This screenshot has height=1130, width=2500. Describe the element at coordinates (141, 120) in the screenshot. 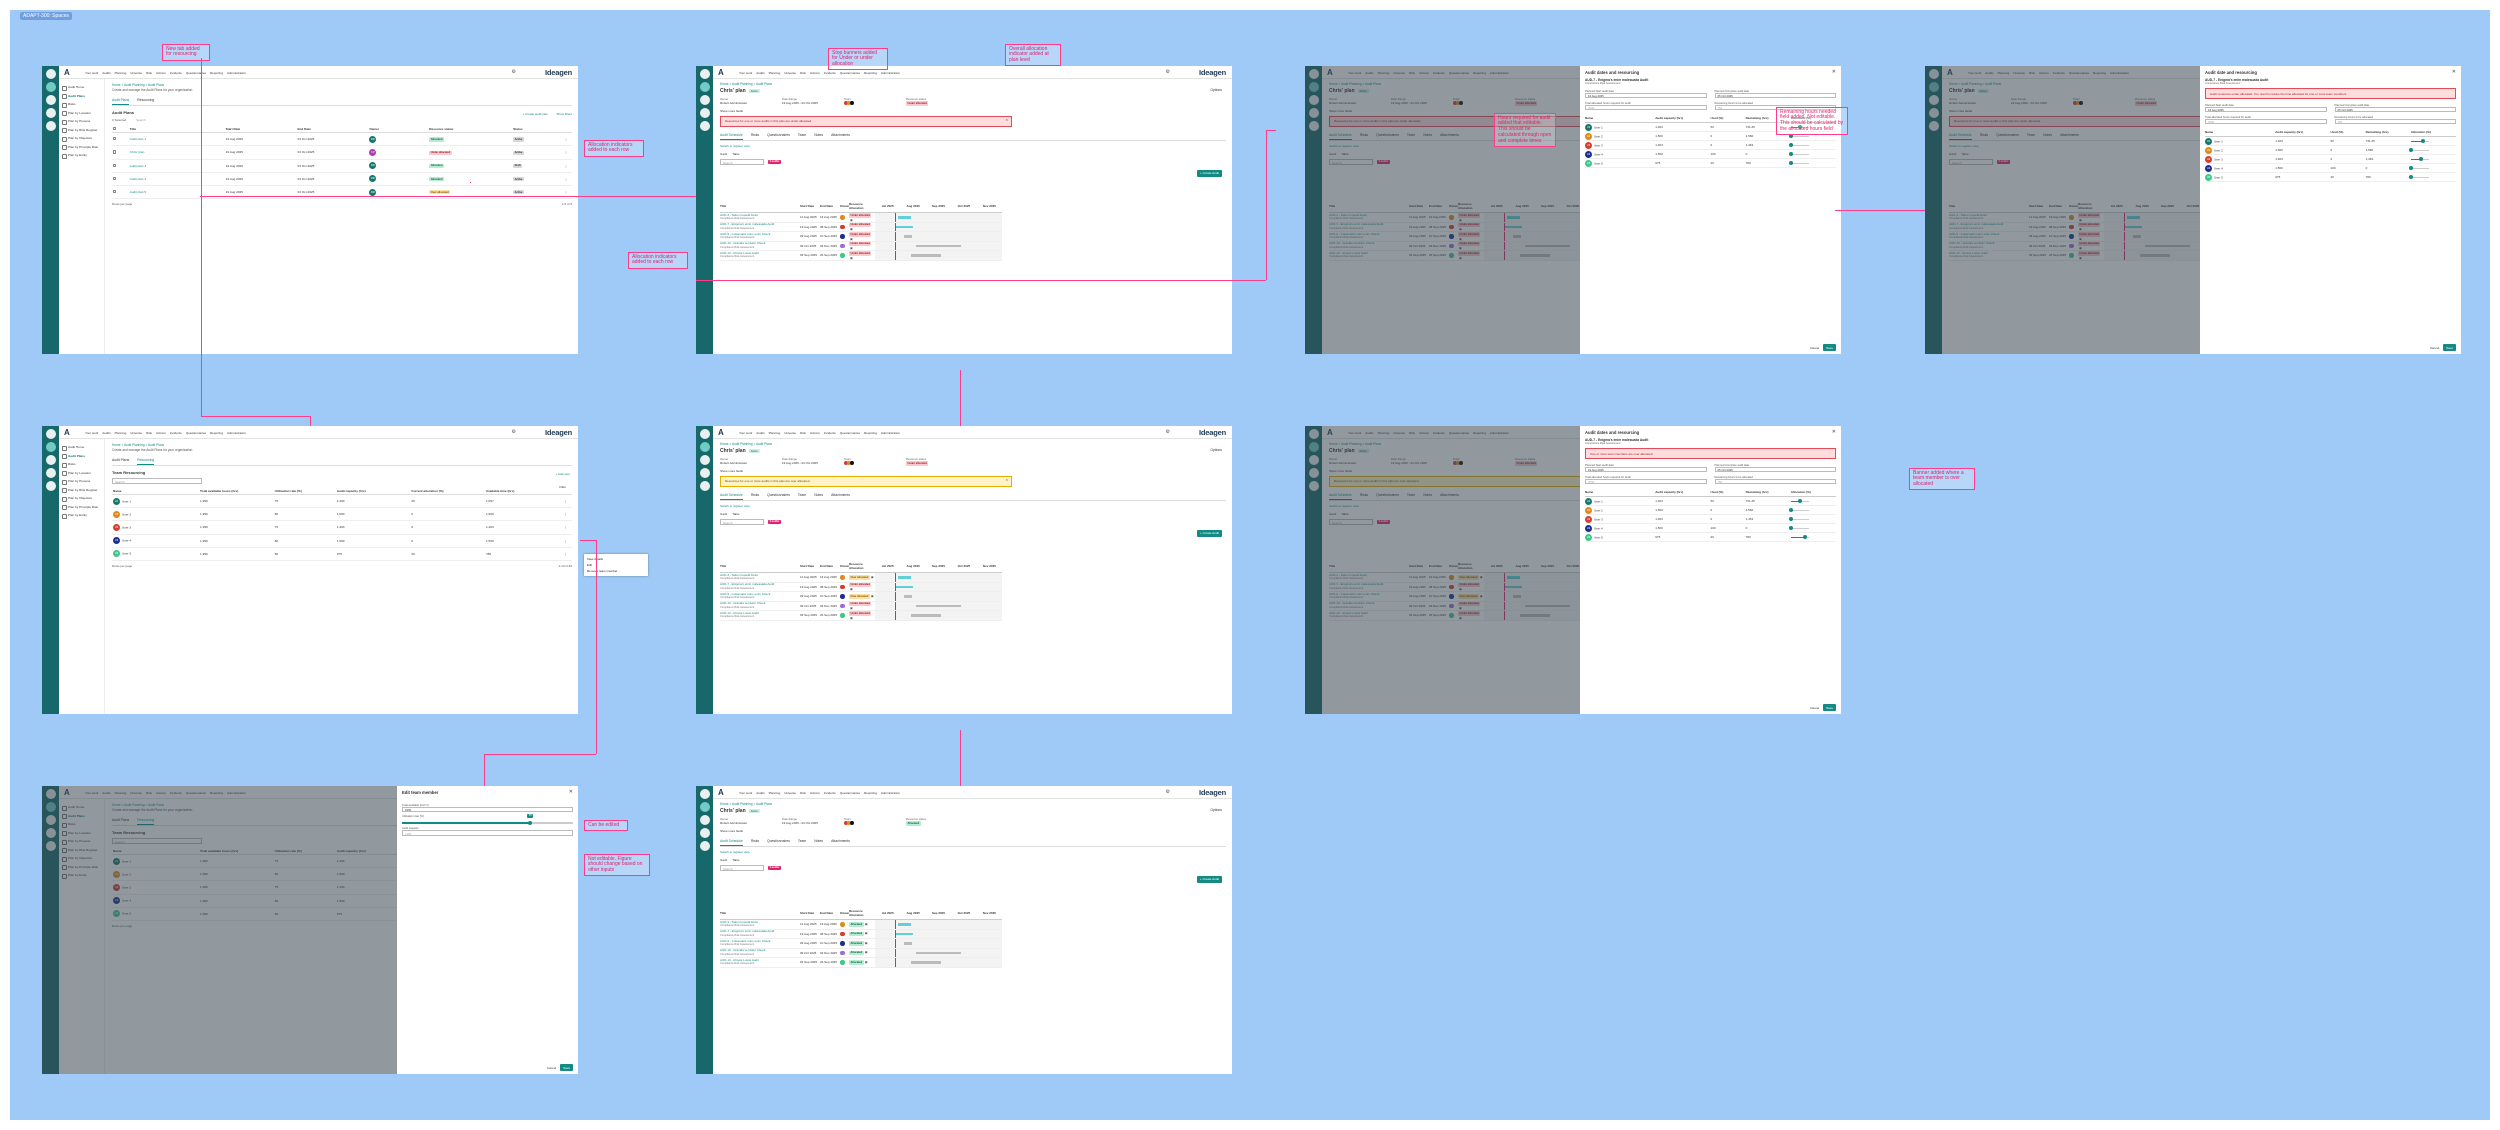

I see `search-input: Search` at that location.